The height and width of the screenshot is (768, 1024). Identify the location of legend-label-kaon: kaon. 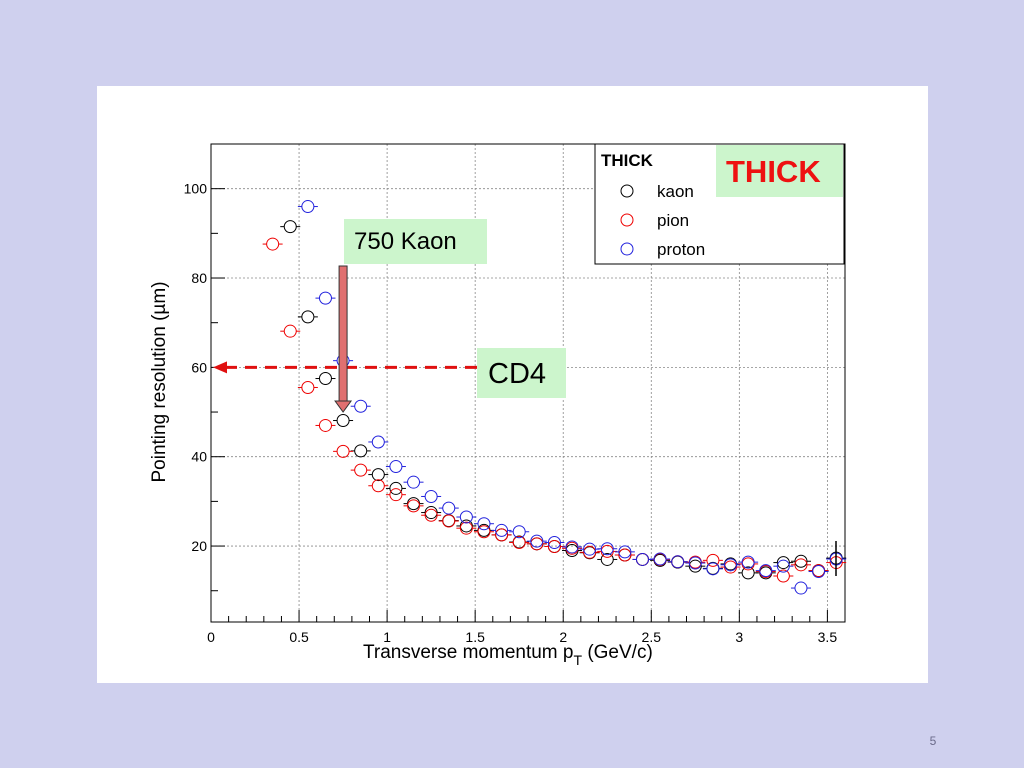
(675, 191).